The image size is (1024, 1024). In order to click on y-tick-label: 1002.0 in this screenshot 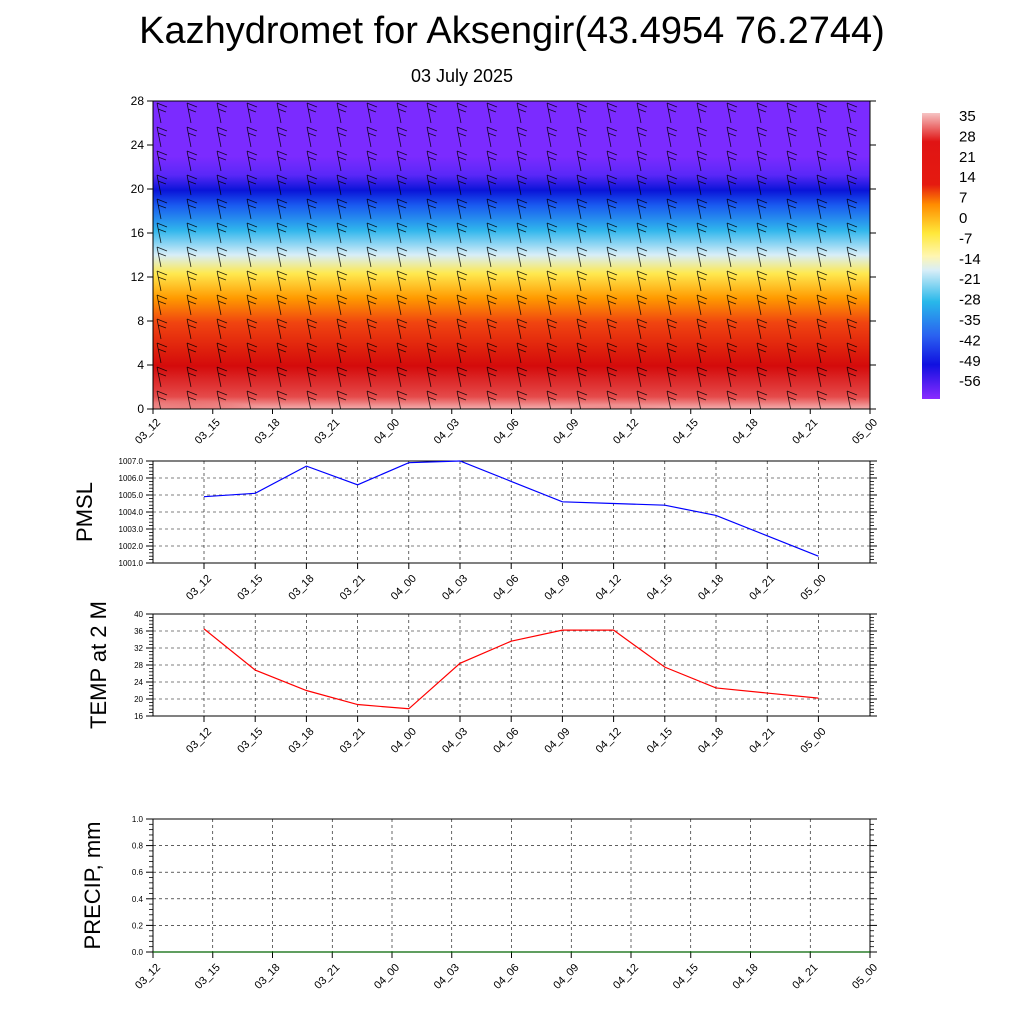, I will do `click(131, 546)`.